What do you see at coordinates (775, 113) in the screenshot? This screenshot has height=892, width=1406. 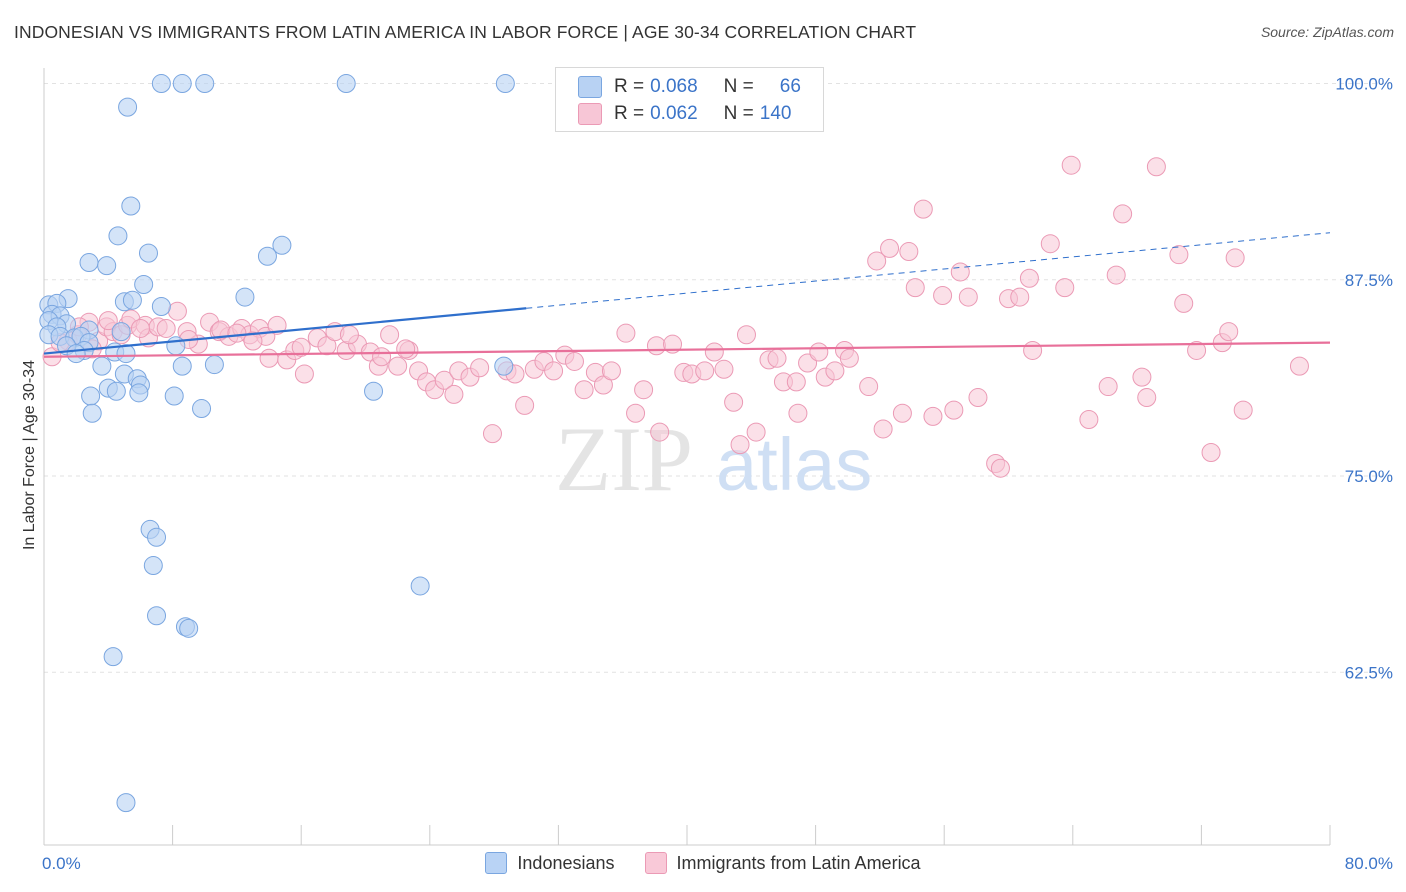 I see `n-value: 140` at bounding box center [775, 113].